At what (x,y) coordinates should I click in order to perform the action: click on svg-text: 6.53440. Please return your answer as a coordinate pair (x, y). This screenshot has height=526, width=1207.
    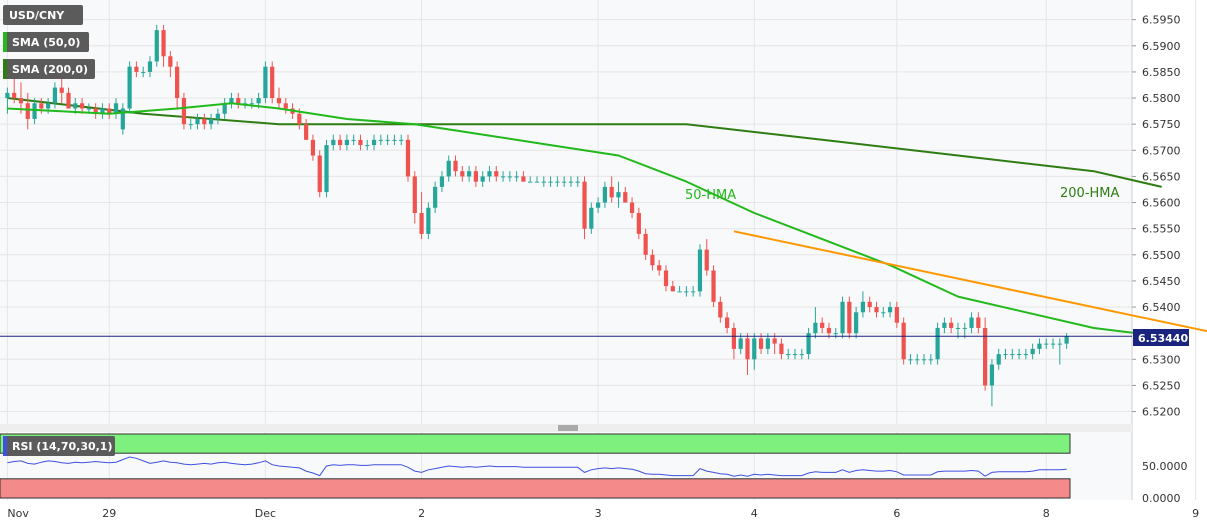
    Looking at the image, I should click on (1163, 338).